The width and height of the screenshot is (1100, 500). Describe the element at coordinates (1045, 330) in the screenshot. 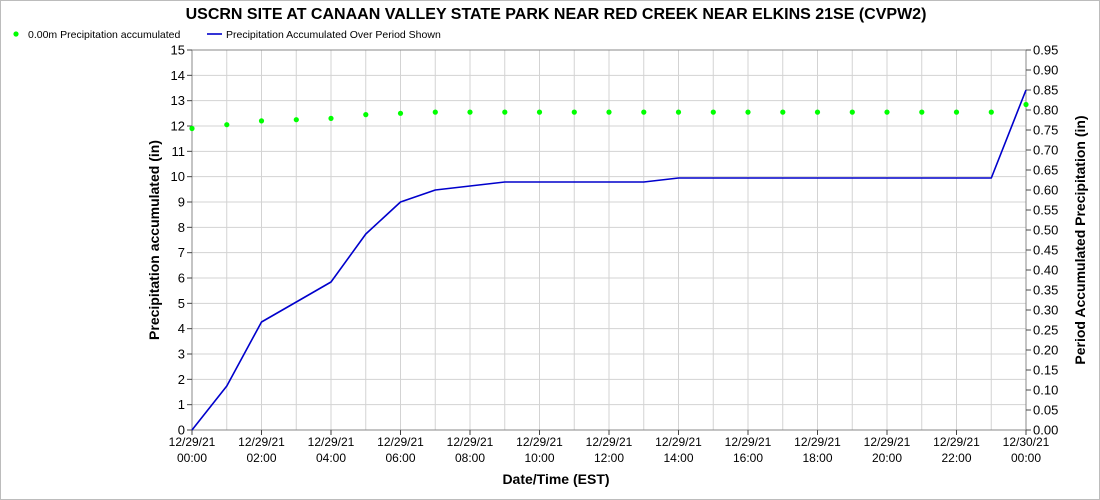

I see `y-right-tick-label: 0.25` at that location.